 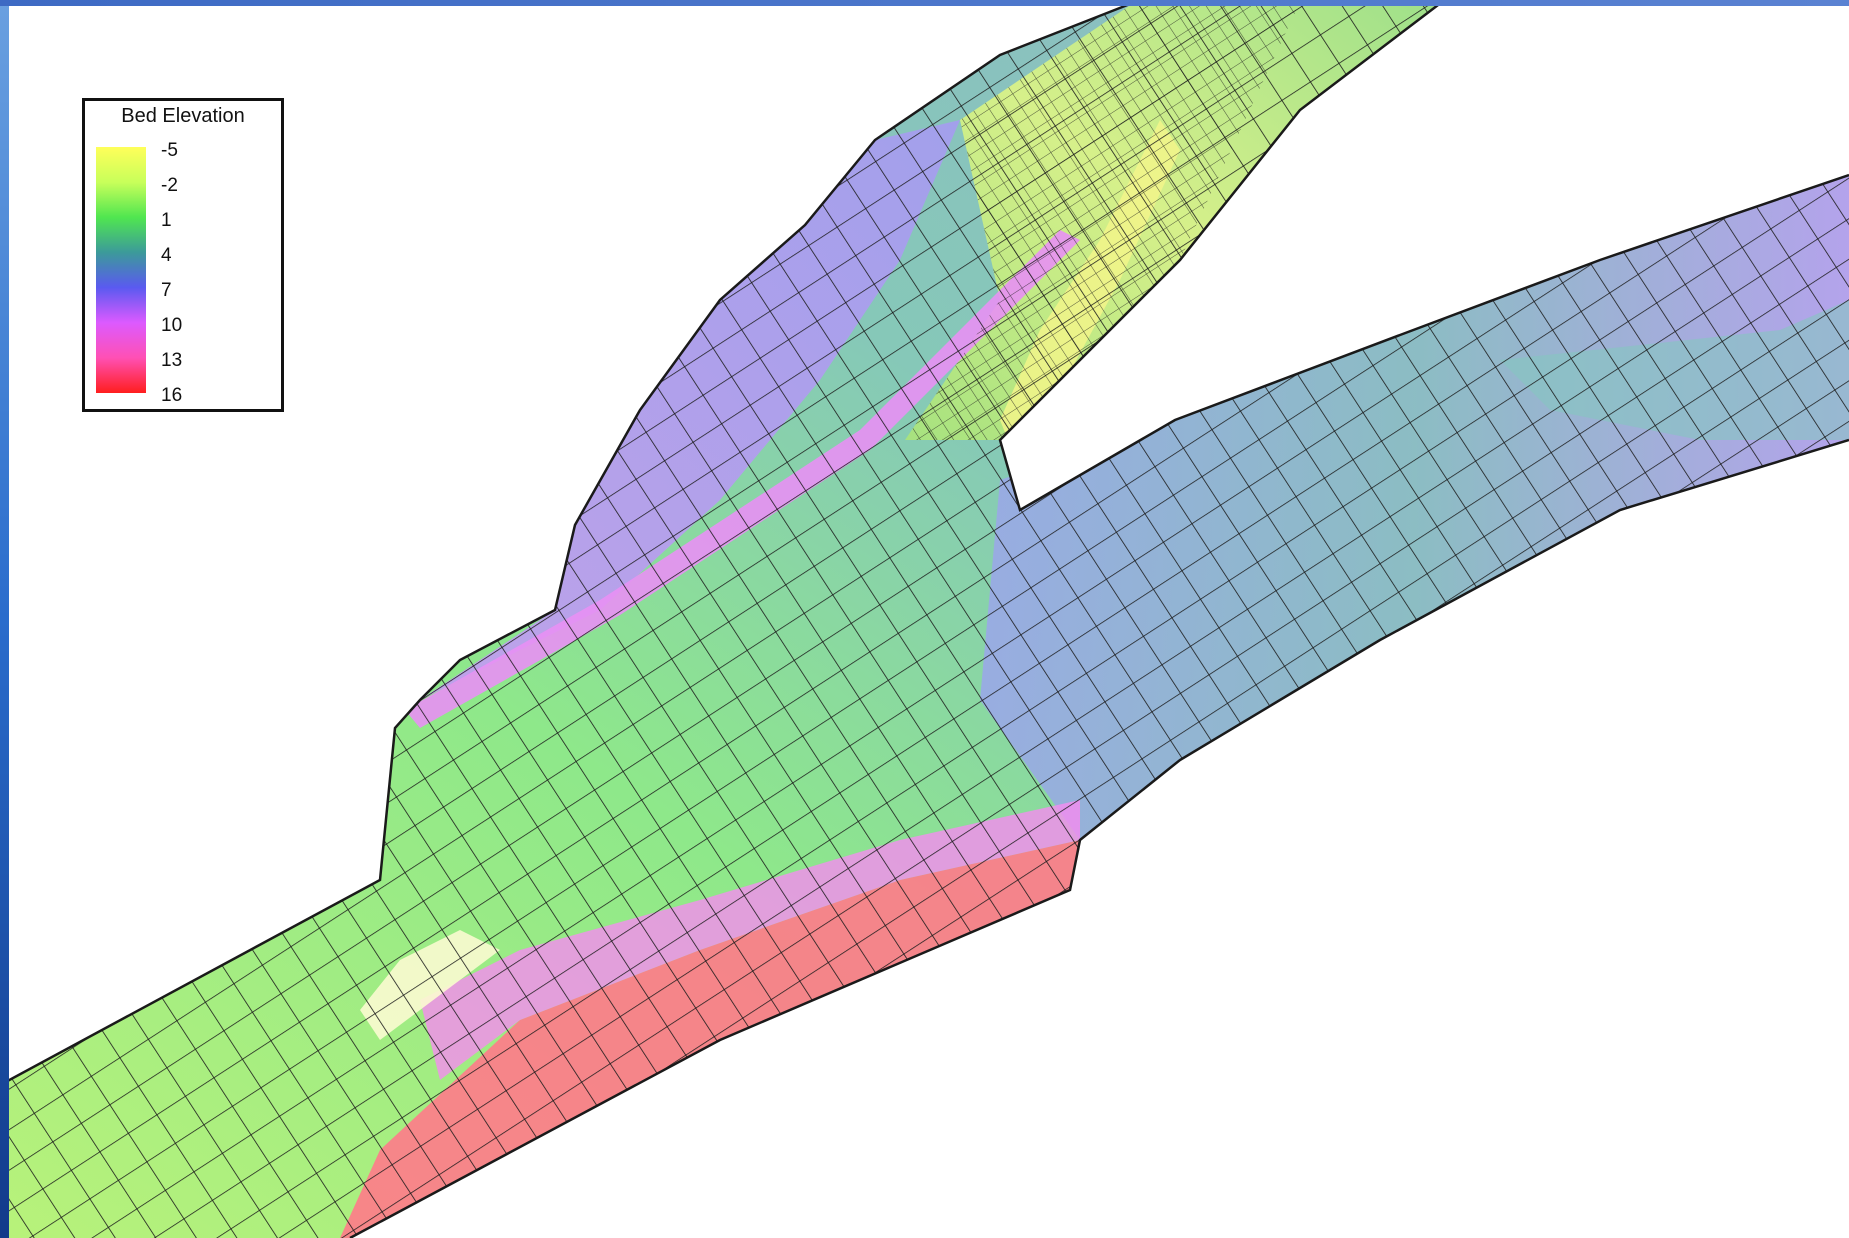 What do you see at coordinates (166, 220) in the screenshot?
I see `legend-label: 1` at bounding box center [166, 220].